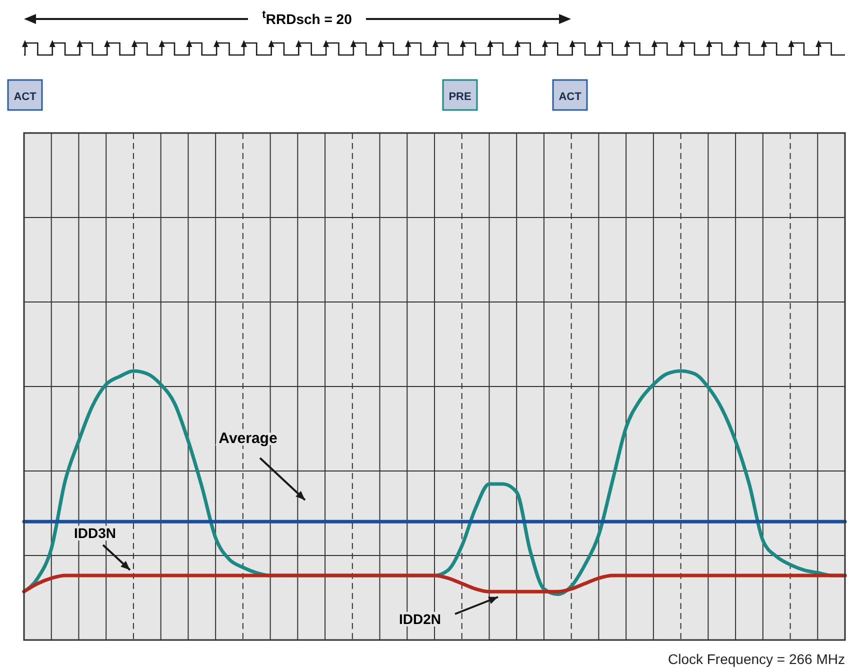 Image resolution: width=848 pixels, height=669 pixels. What do you see at coordinates (460, 97) in the screenshot?
I see `text: PRE` at bounding box center [460, 97].